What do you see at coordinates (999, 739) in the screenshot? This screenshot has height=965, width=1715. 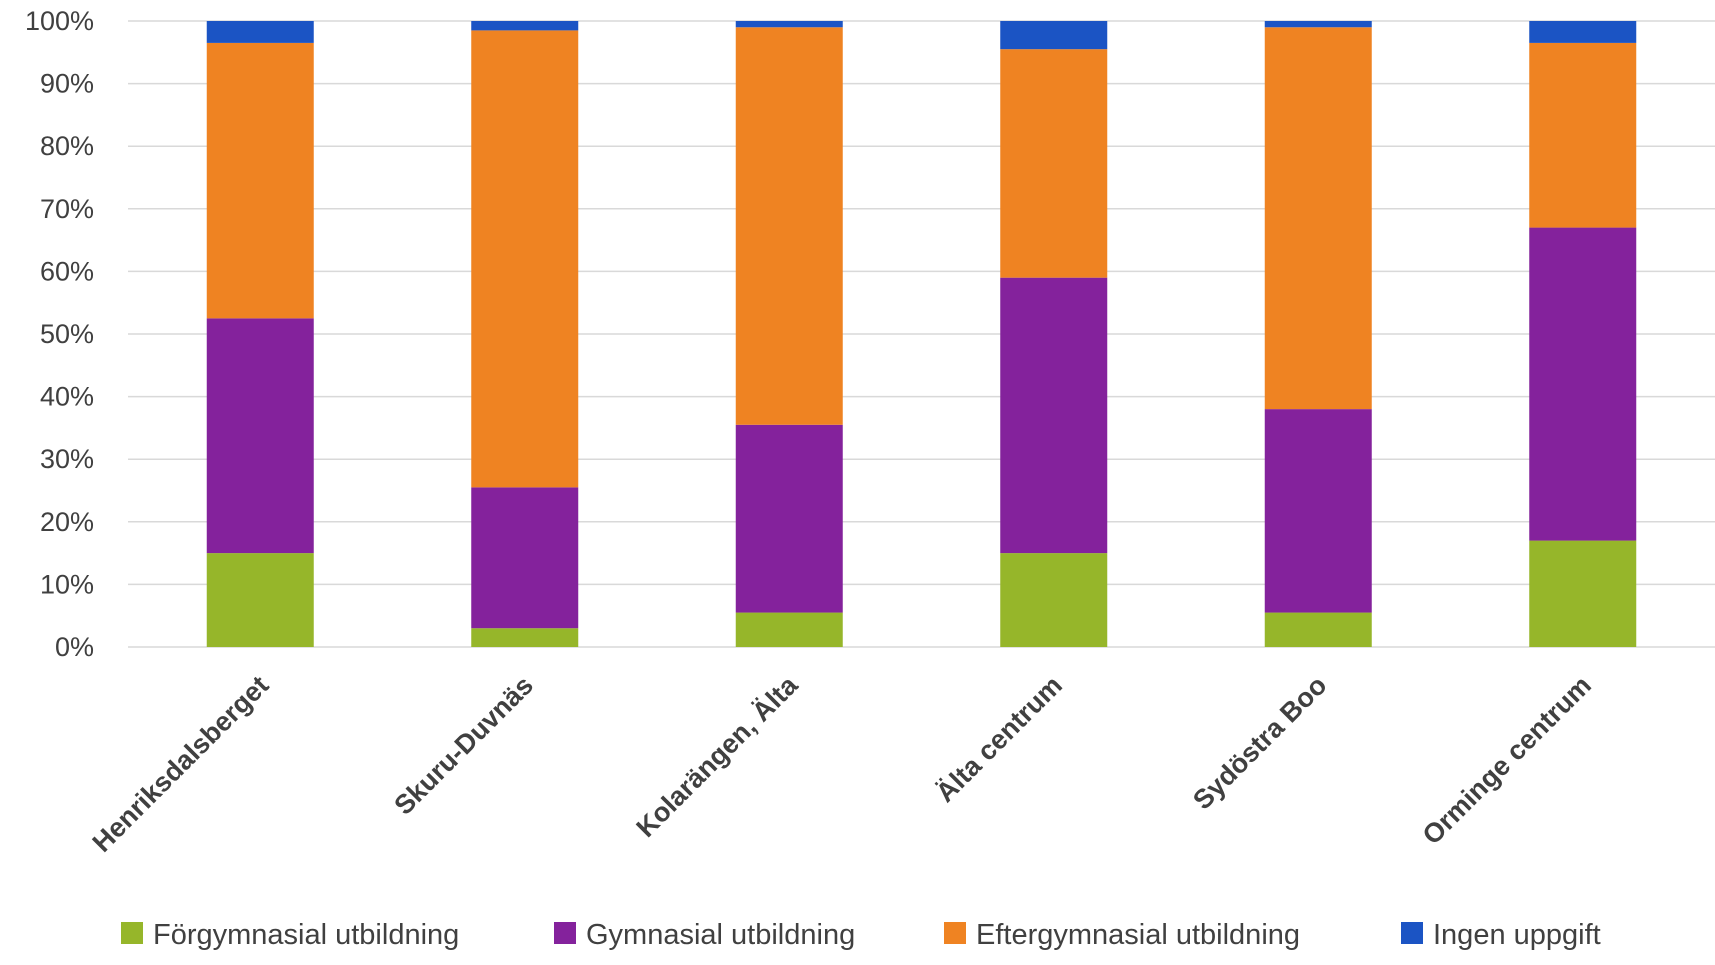 I see `x-category-label: Älta centrum` at bounding box center [999, 739].